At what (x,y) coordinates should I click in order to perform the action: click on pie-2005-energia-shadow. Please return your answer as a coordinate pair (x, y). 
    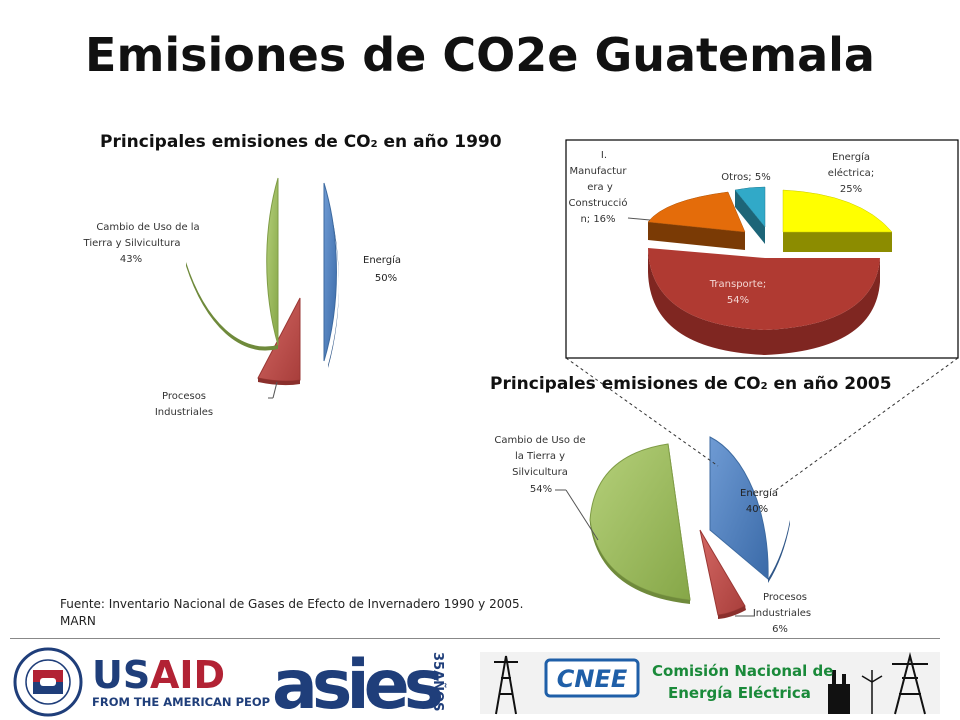
    Looking at the image, I should click on (779, 551).